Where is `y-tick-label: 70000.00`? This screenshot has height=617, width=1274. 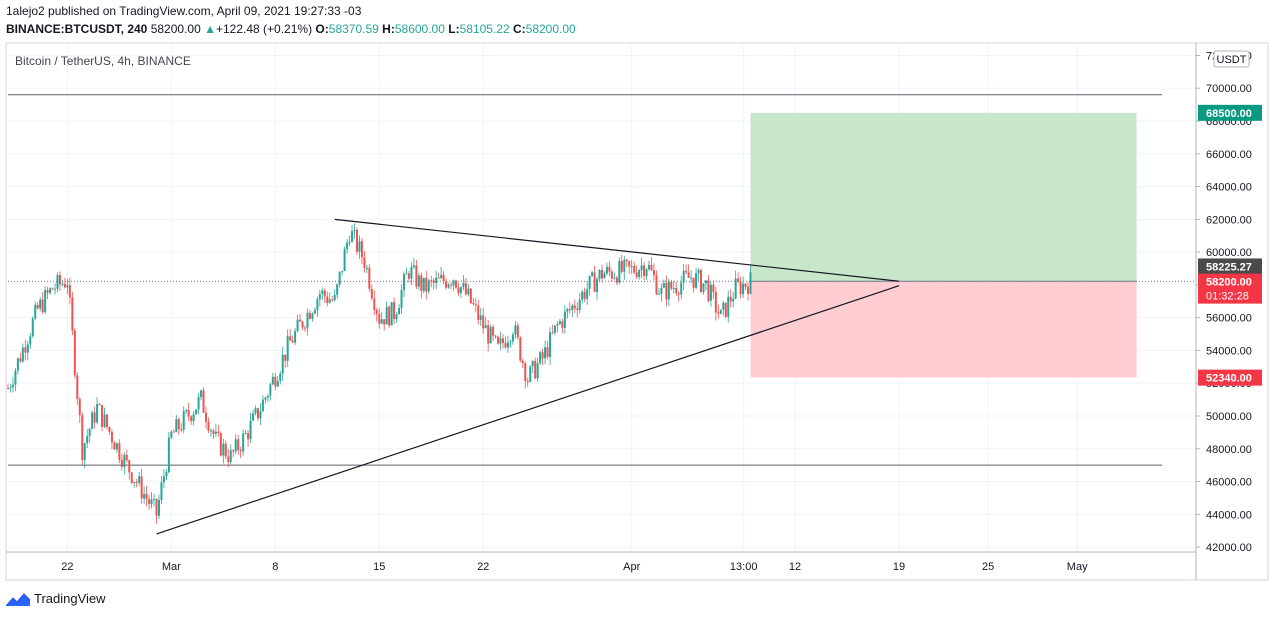
y-tick-label: 70000.00 is located at coordinates (1229, 89).